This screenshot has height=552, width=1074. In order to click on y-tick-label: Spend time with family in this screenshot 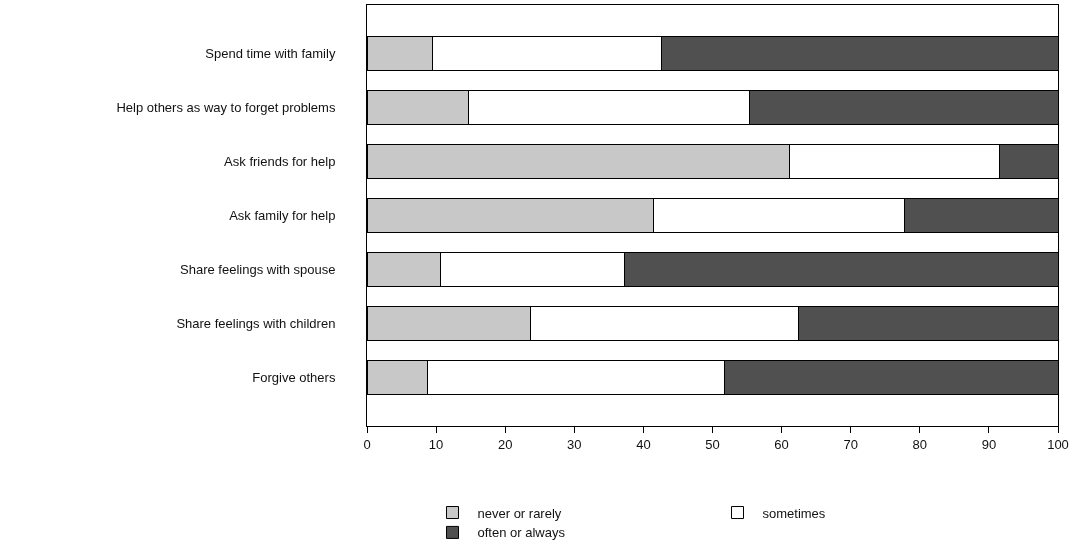, I will do `click(270, 54)`.